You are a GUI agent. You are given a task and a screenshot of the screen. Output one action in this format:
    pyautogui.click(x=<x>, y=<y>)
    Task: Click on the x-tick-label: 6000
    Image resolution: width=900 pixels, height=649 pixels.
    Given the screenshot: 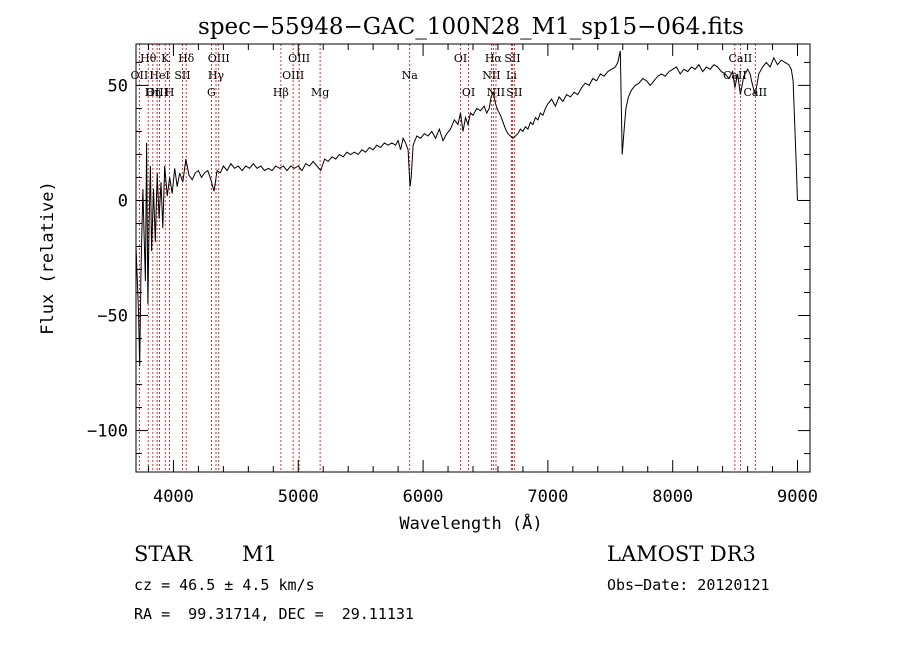 What is the action you would take?
    pyautogui.click(x=423, y=497)
    